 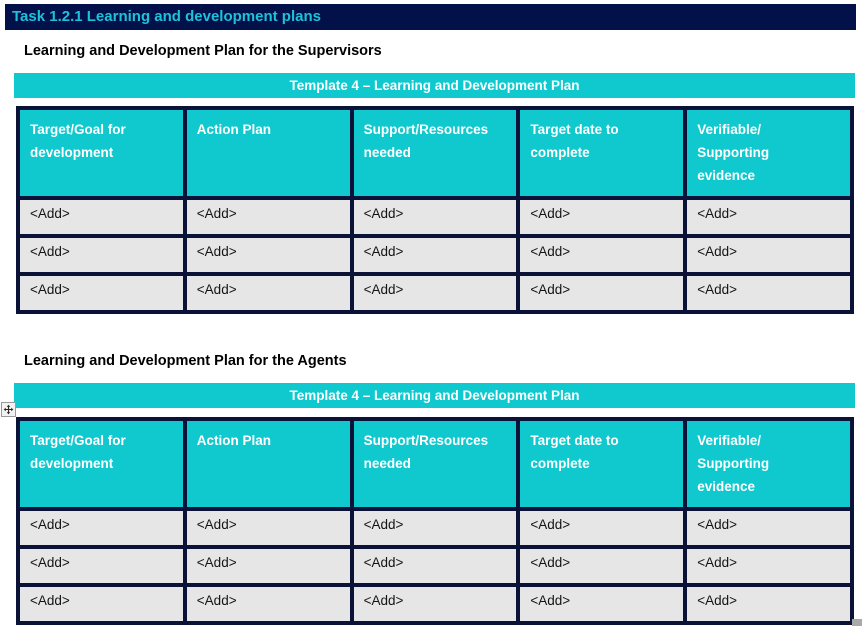 I want to click on table-move-handle-icon, so click(x=8, y=409).